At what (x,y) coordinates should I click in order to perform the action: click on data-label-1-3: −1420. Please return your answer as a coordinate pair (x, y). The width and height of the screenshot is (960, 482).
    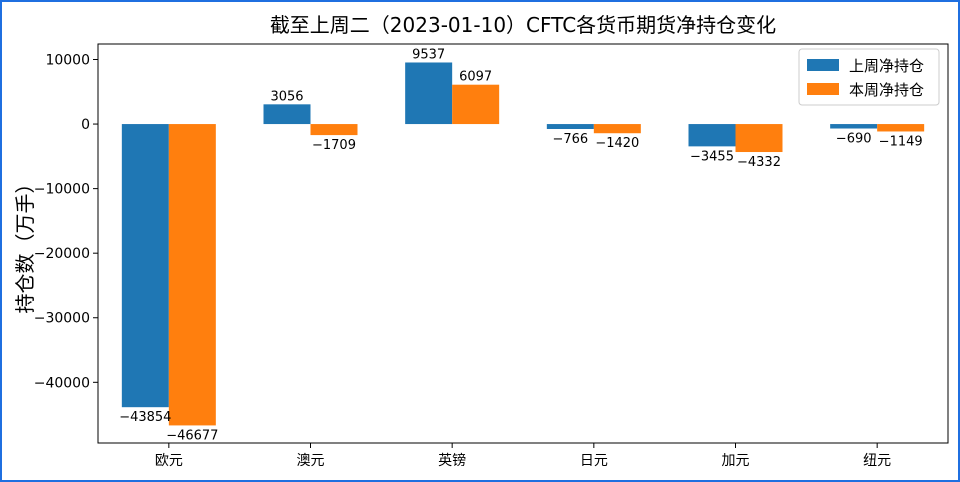
    Looking at the image, I should click on (617, 143).